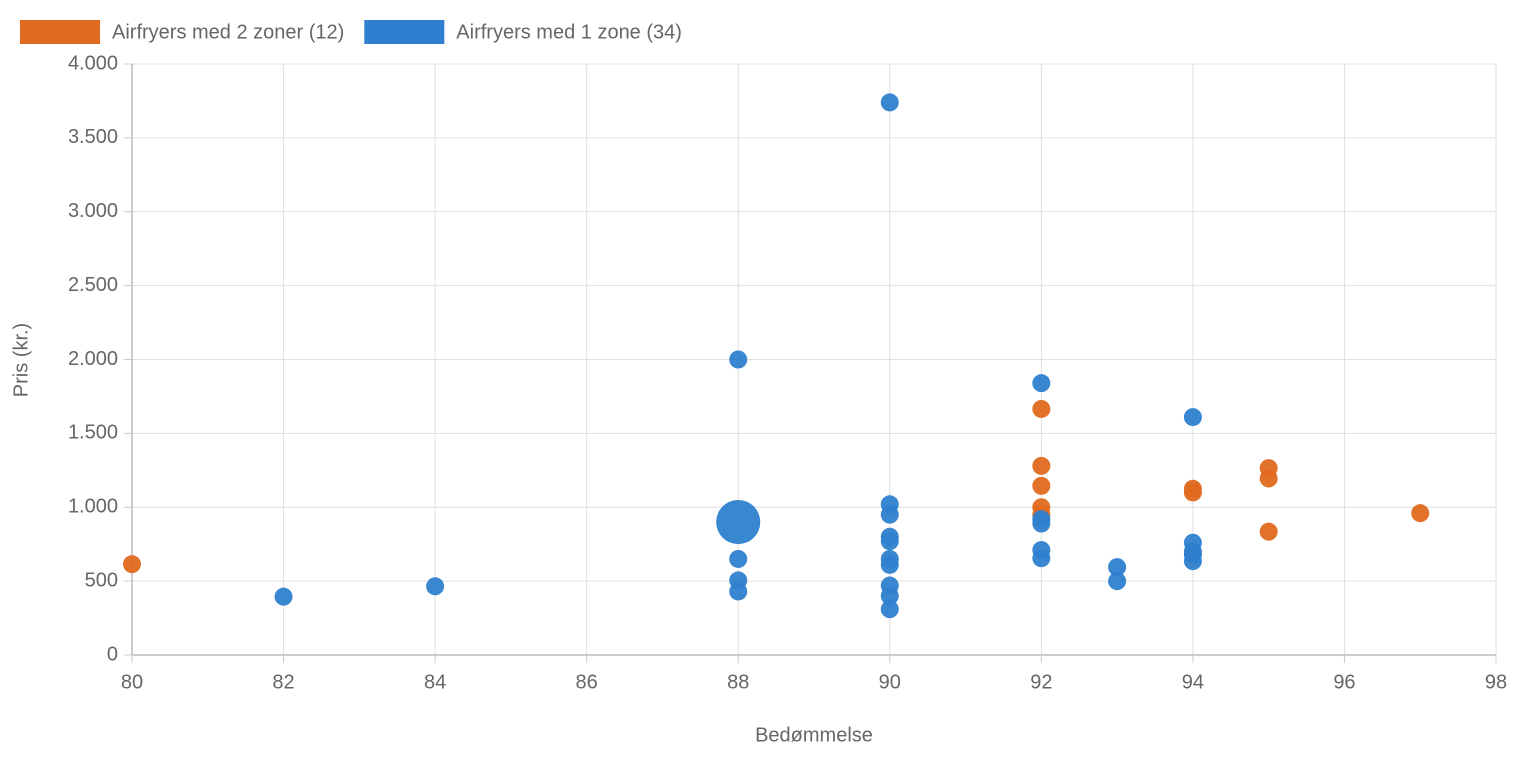  I want to click on x-axis-title: Bedømmelse, so click(814, 735).